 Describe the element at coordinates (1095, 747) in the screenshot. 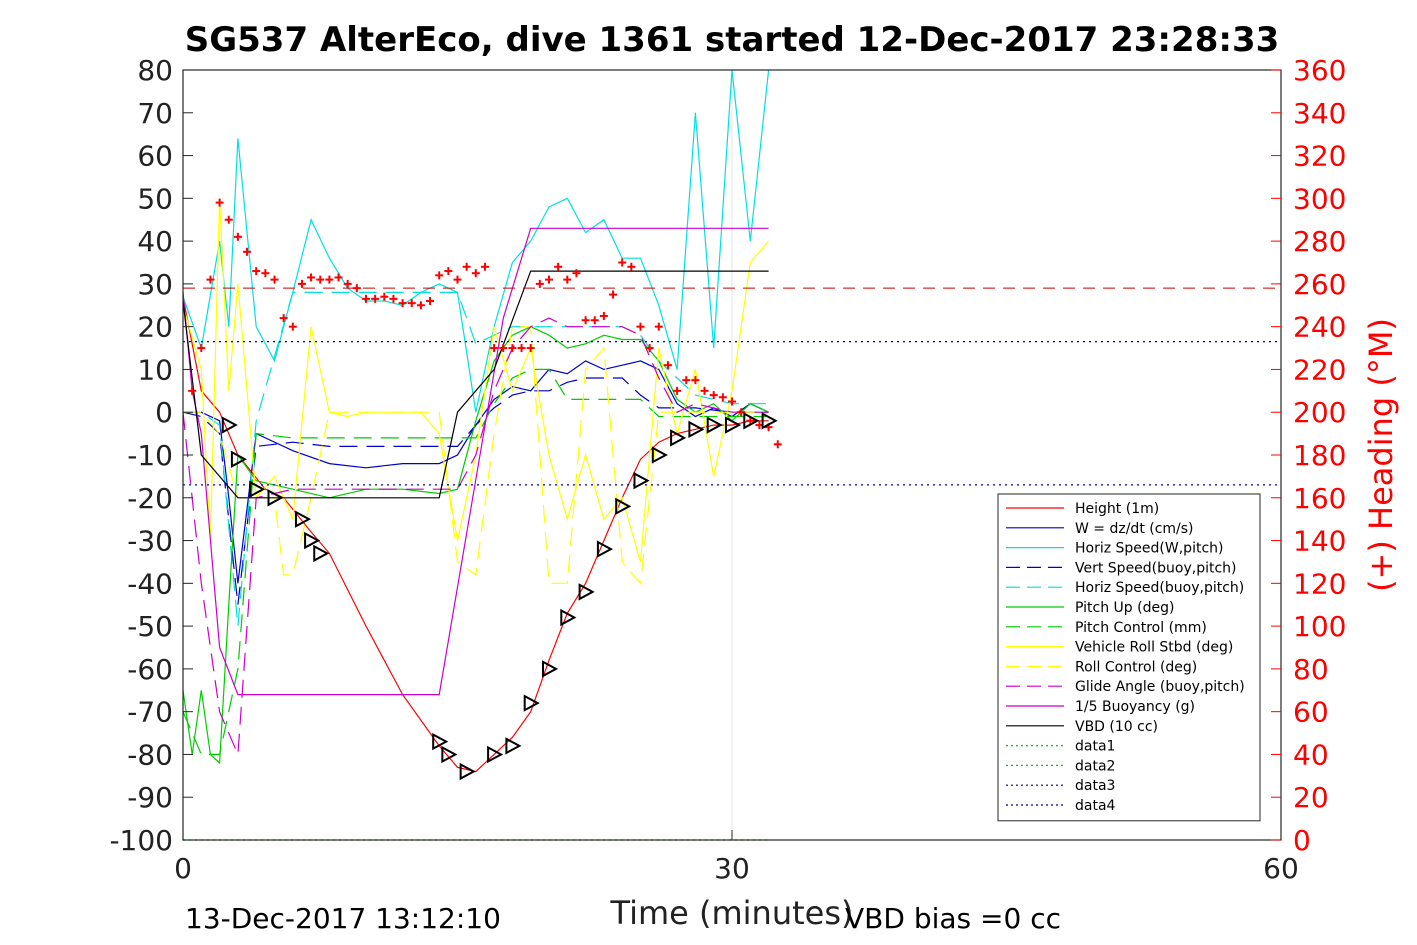

I see `legend-entry: data1` at that location.